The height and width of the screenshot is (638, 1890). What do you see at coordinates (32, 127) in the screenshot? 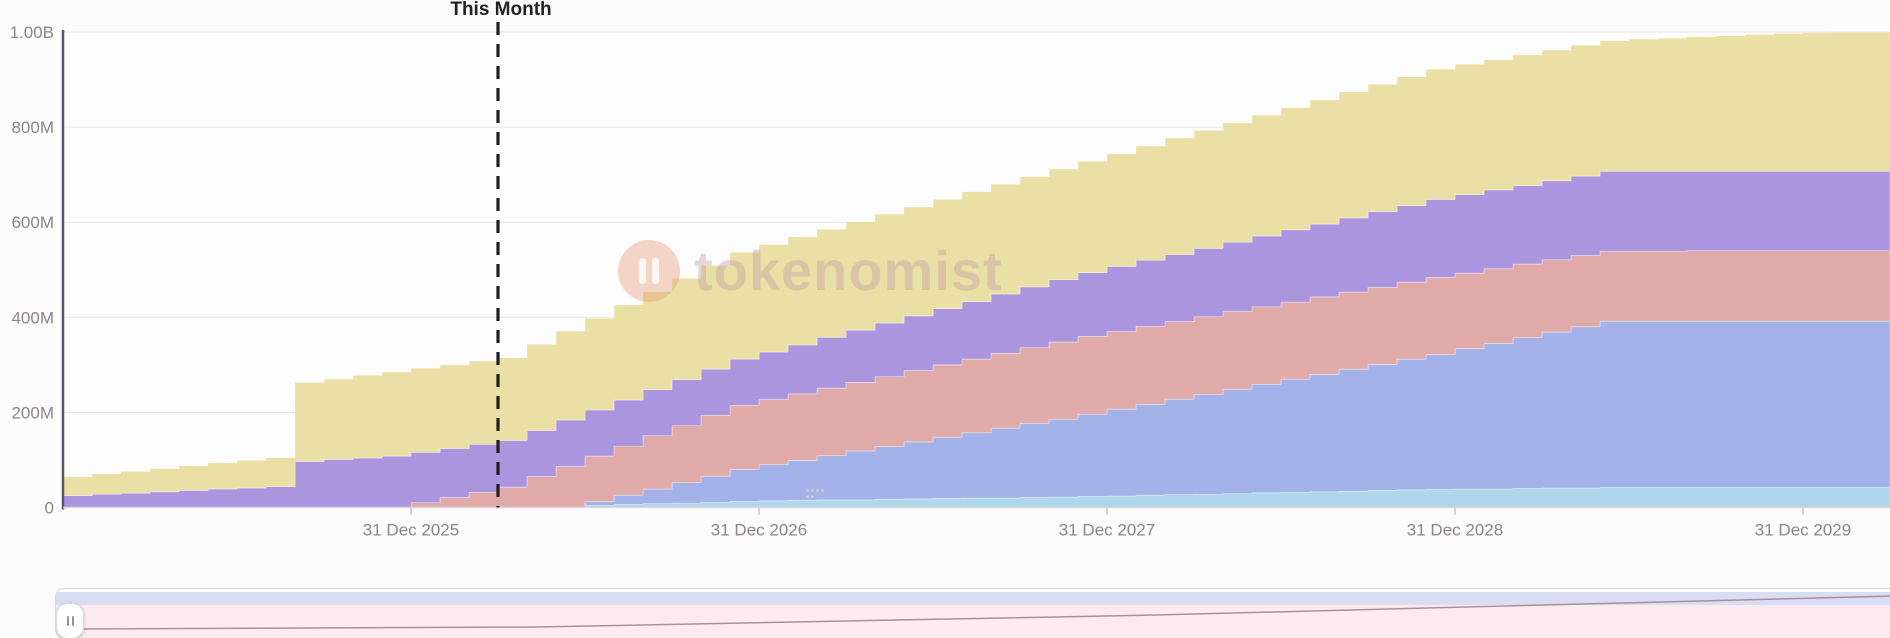
I see `y-axis-label: 800M` at bounding box center [32, 127].